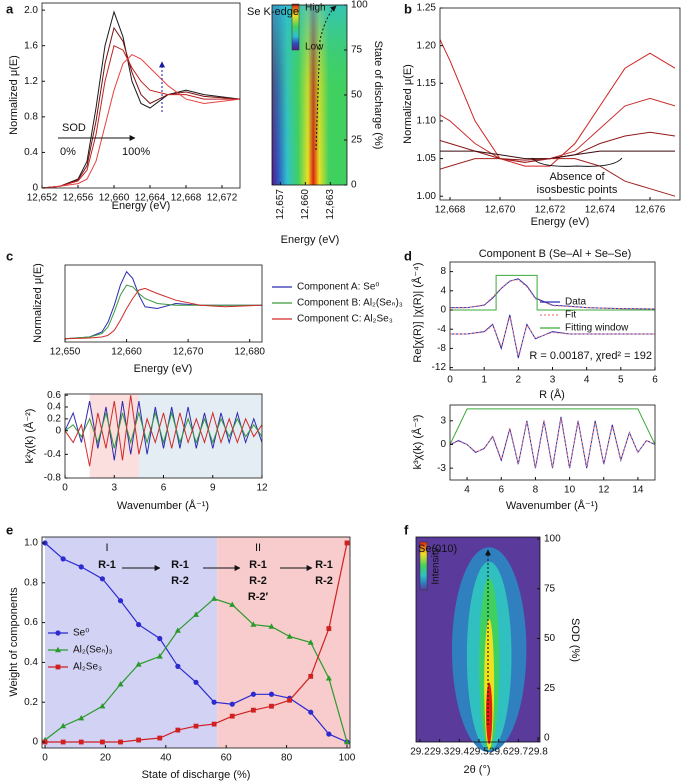 This screenshot has width=685, height=784. Describe the element at coordinates (476, 770) in the screenshot. I see `x-axis-label: 2θ (°)` at that location.